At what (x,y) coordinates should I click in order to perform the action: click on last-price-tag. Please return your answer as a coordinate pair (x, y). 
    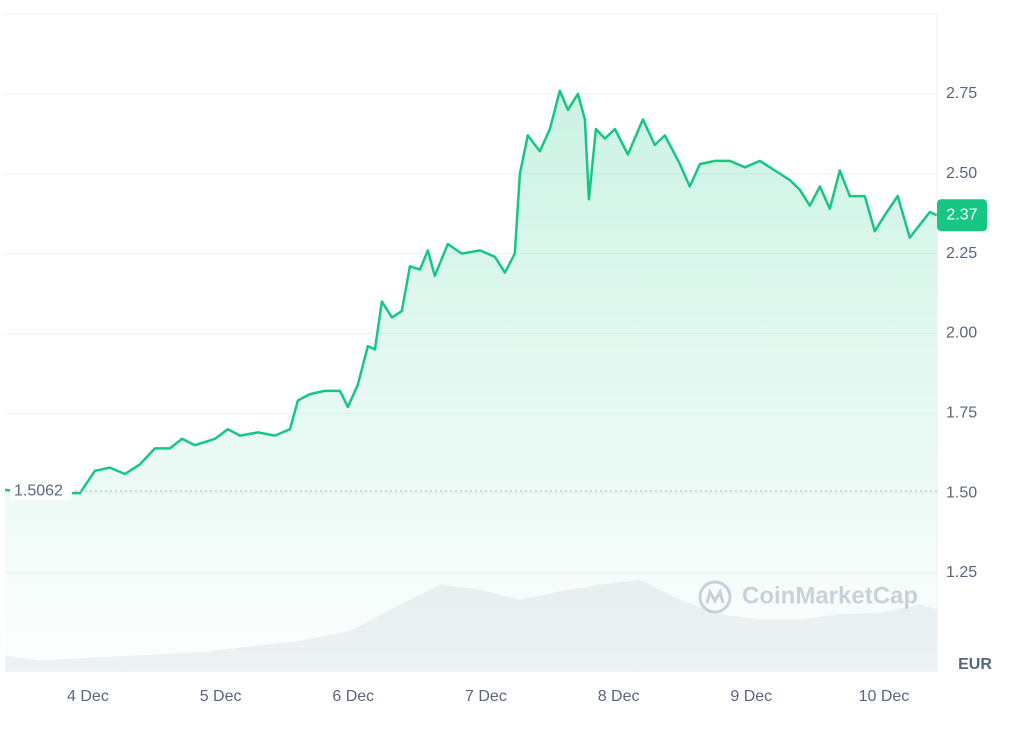
    Looking at the image, I should click on (962, 215).